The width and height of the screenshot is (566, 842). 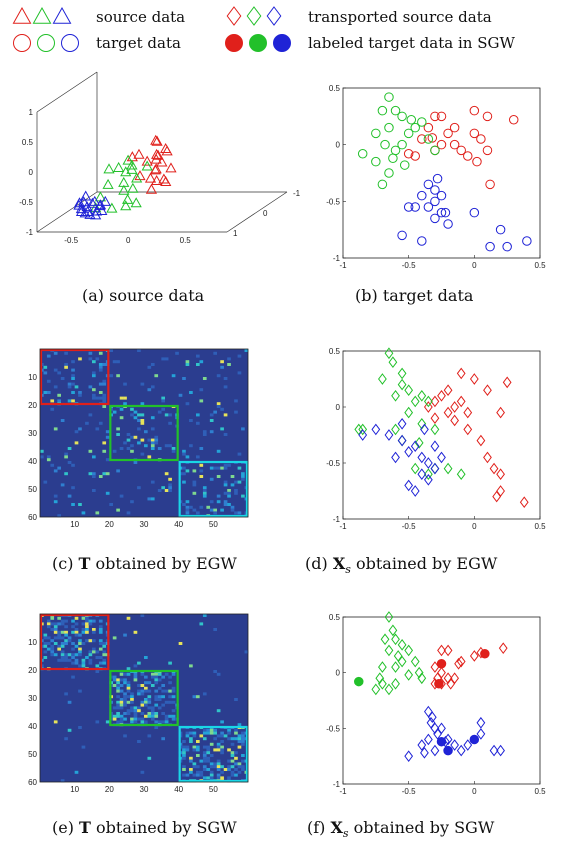 What do you see at coordinates (32, 670) in the screenshot?
I see `panel-e-y-tick-label: 20` at bounding box center [32, 670].